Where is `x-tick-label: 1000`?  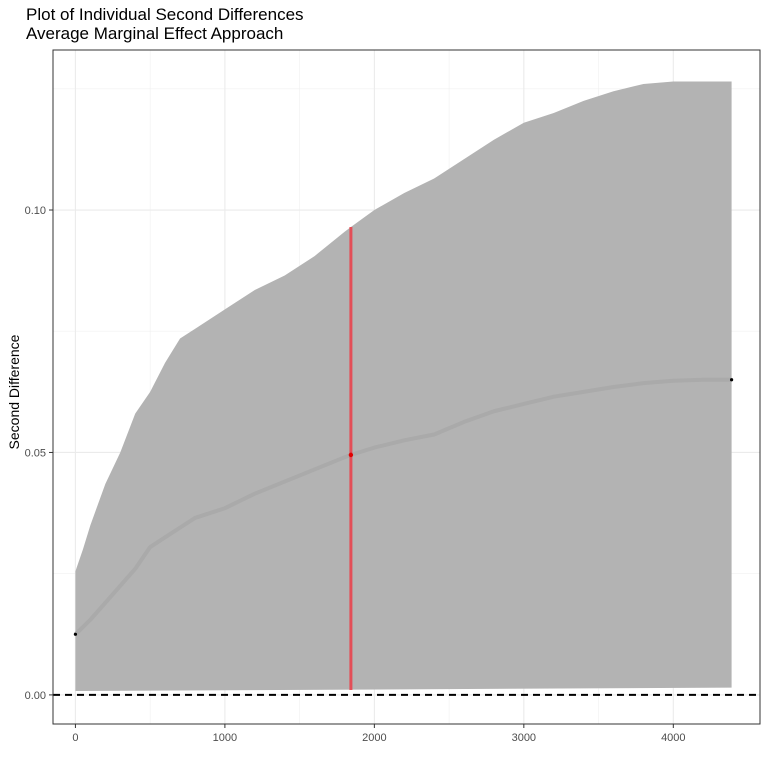 x-tick-label: 1000 is located at coordinates (225, 738).